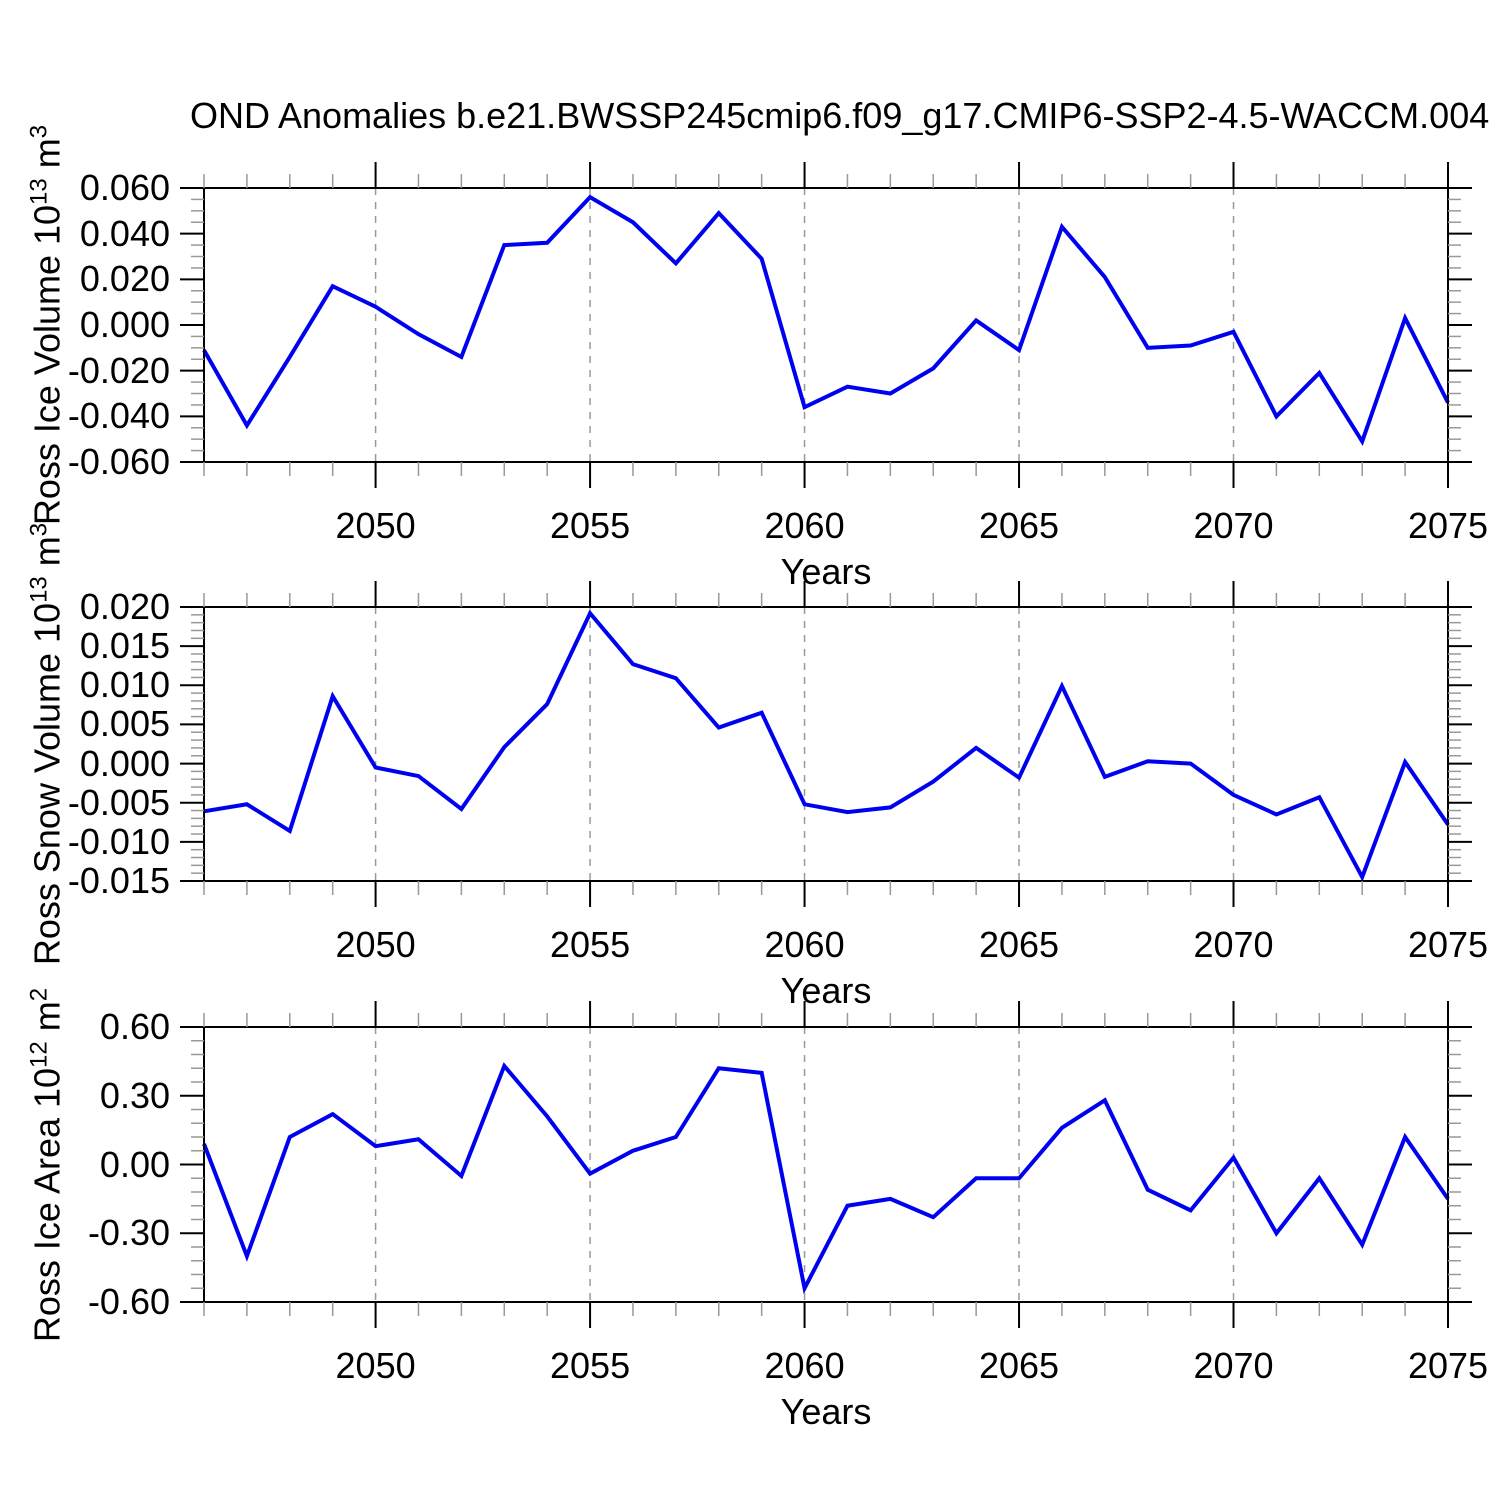 This screenshot has height=1500, width=1500. Describe the element at coordinates (124, 187) in the screenshot. I see `y-tick-label: 0.060` at that location.